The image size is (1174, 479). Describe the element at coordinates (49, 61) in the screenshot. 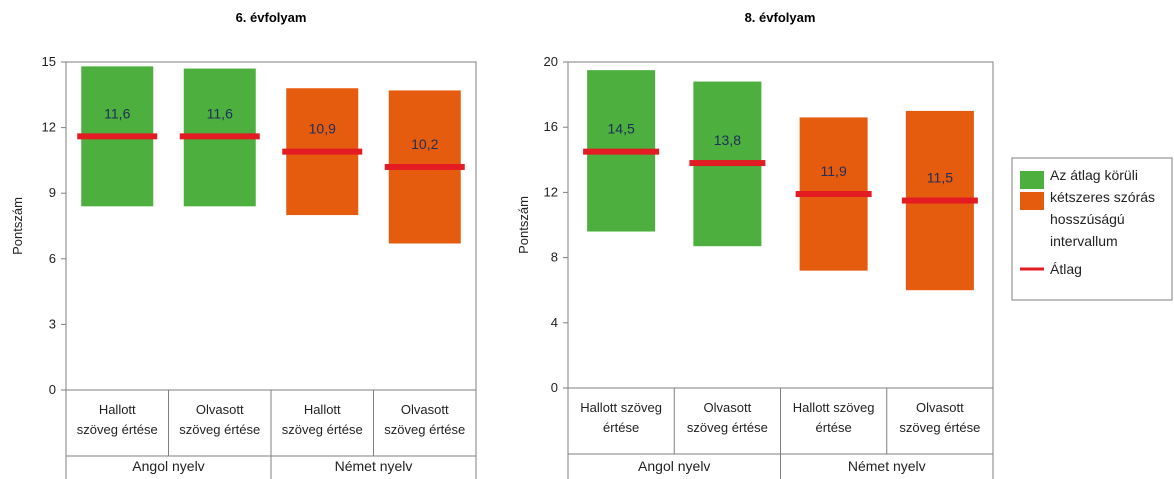

I see `y-tick-label: 15` at that location.